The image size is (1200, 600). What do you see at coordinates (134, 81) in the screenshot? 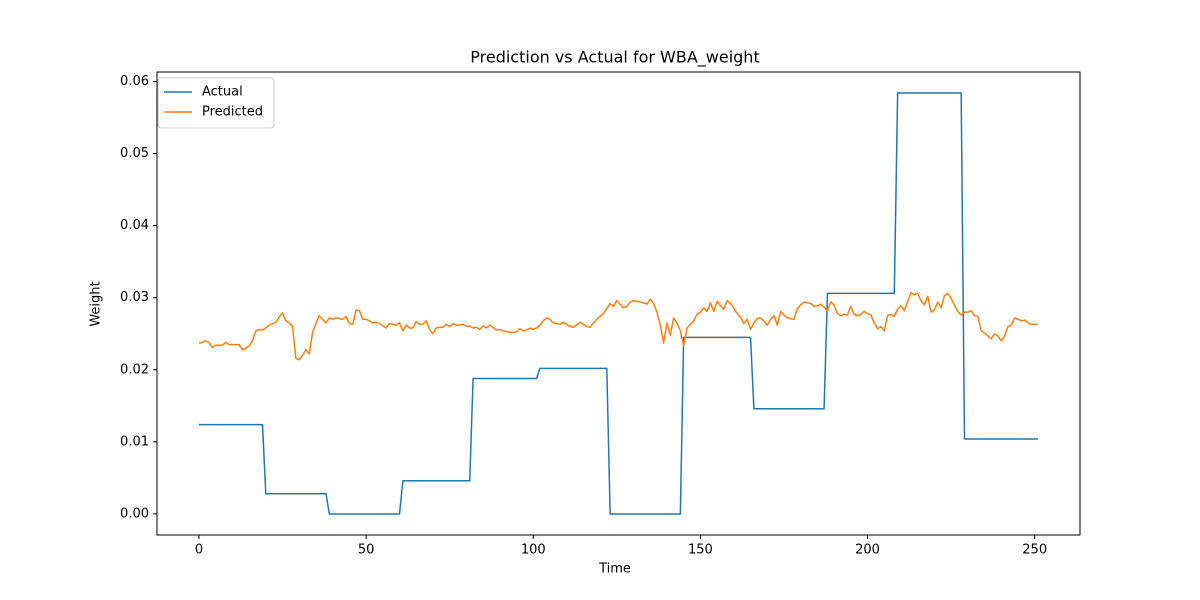
I see `y-tick-label: 0.06` at bounding box center [134, 81].